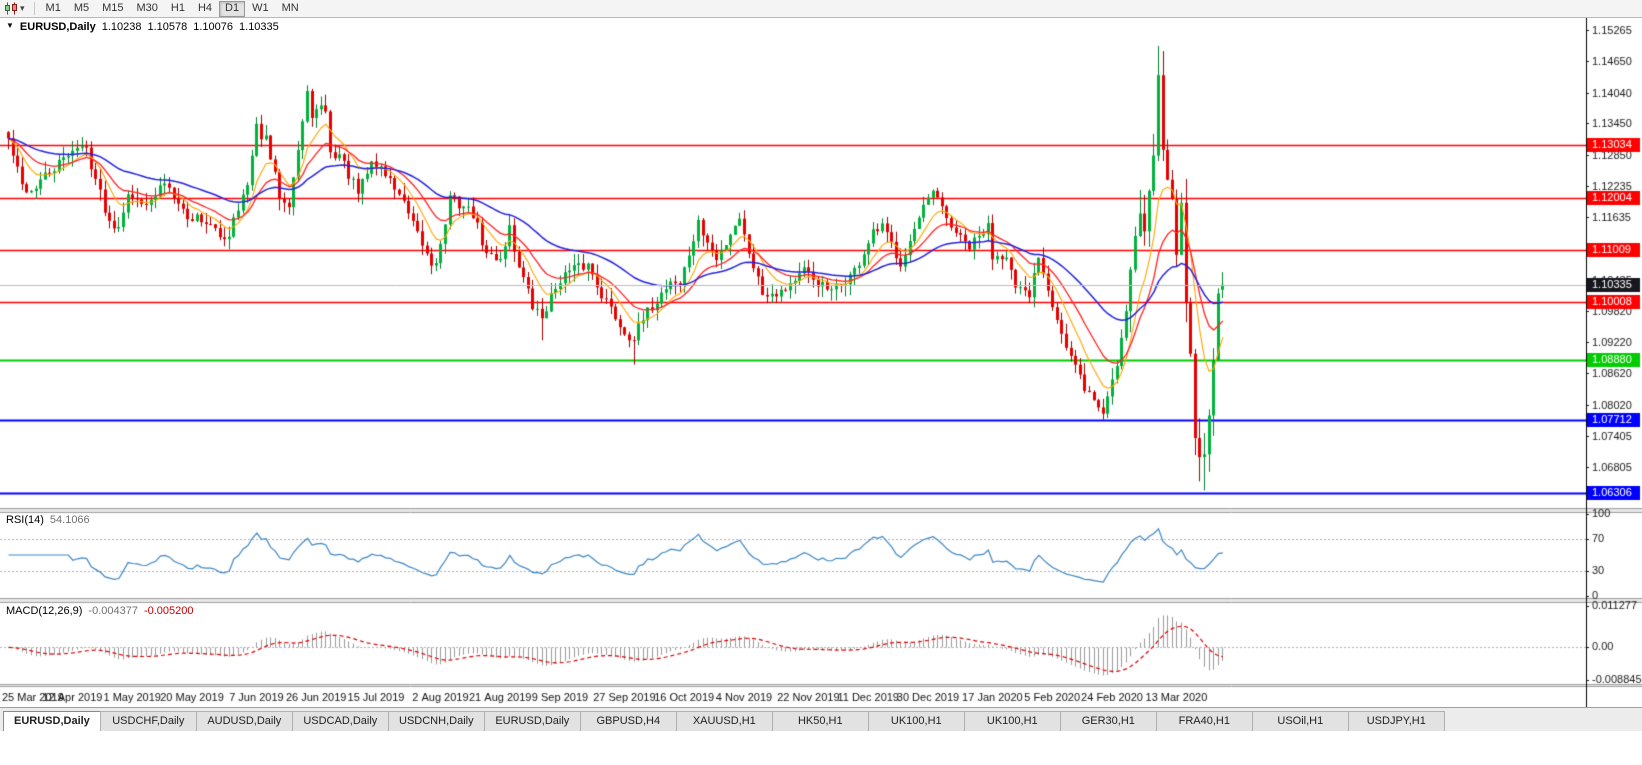 The width and height of the screenshot is (1642, 765). Describe the element at coordinates (232, 8) in the screenshot. I see `timeframe-button-d1: D1` at that location.